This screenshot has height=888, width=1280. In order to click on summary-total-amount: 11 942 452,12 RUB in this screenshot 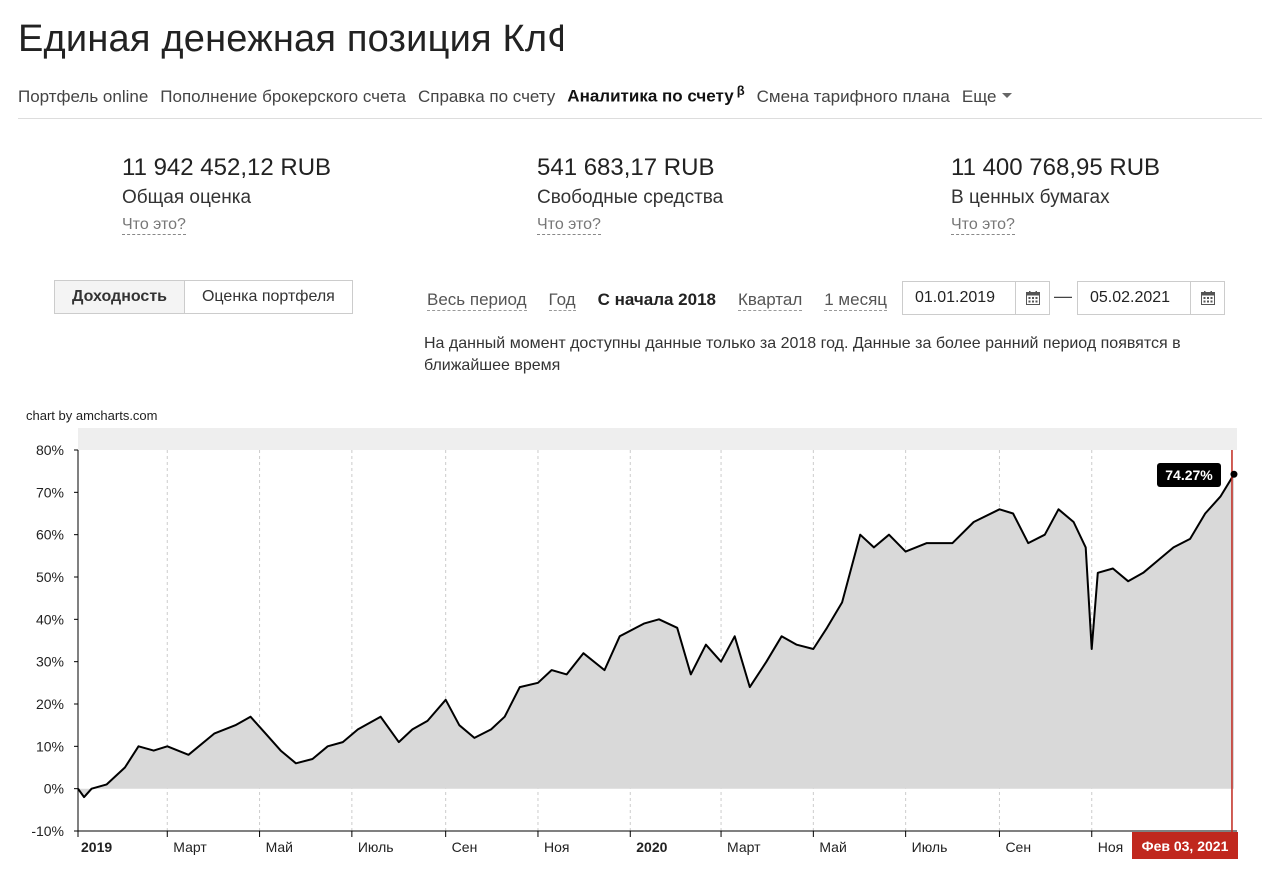, I will do `click(227, 167)`.